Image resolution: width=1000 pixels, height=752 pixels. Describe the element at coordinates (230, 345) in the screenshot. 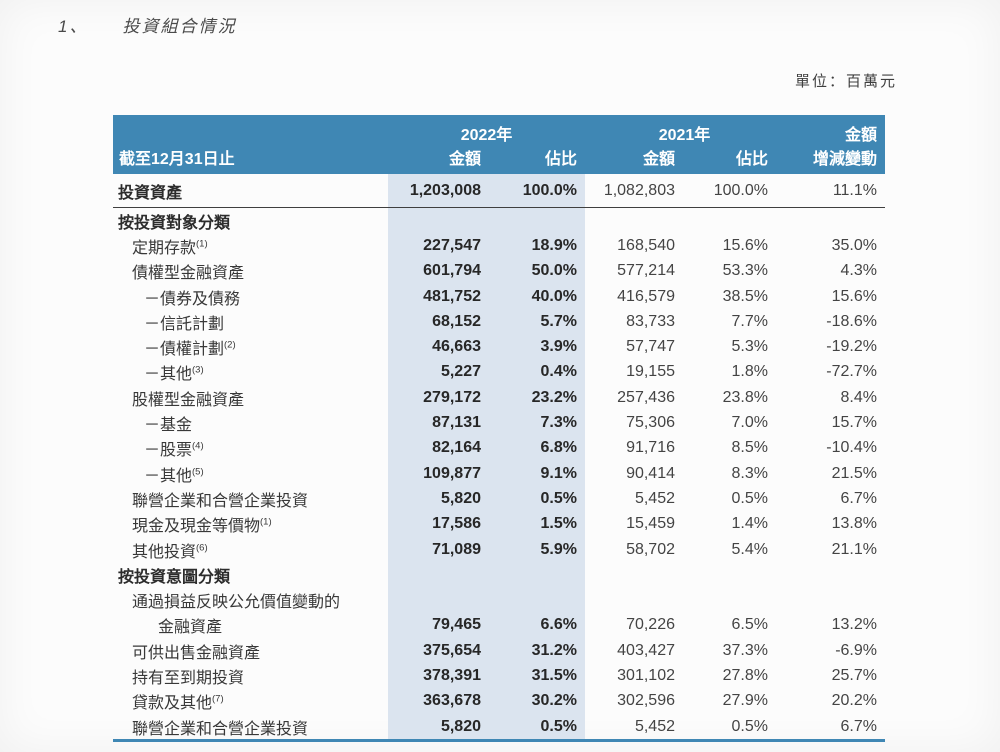

I see `footnote-marker: (2)` at that location.